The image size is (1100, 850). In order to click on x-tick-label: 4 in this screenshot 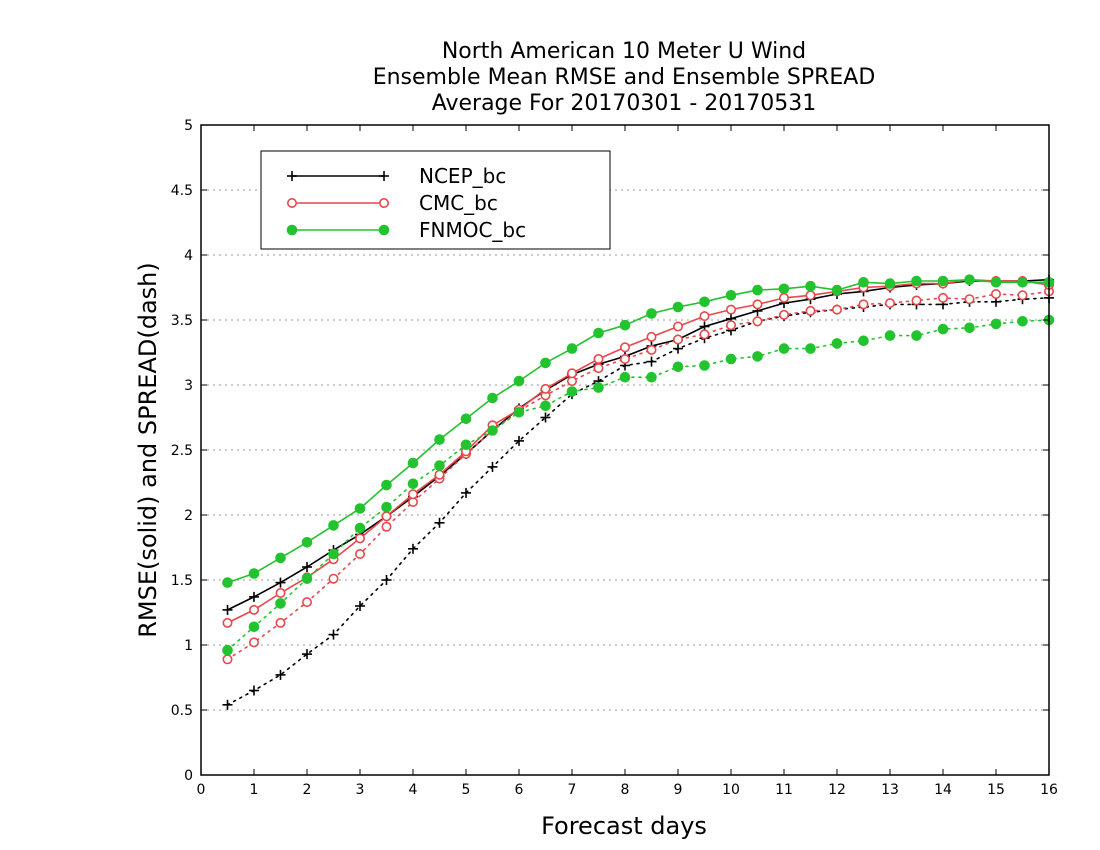, I will do `click(413, 790)`.